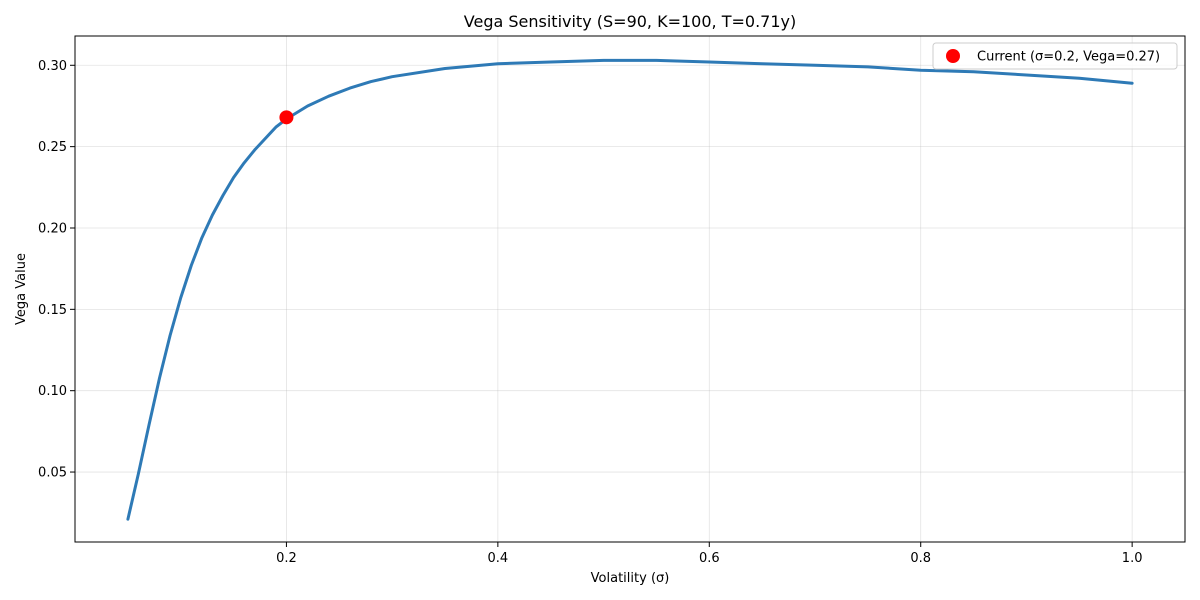 The width and height of the screenshot is (1200, 600). I want to click on y-tick-label: 0.05, so click(52, 473).